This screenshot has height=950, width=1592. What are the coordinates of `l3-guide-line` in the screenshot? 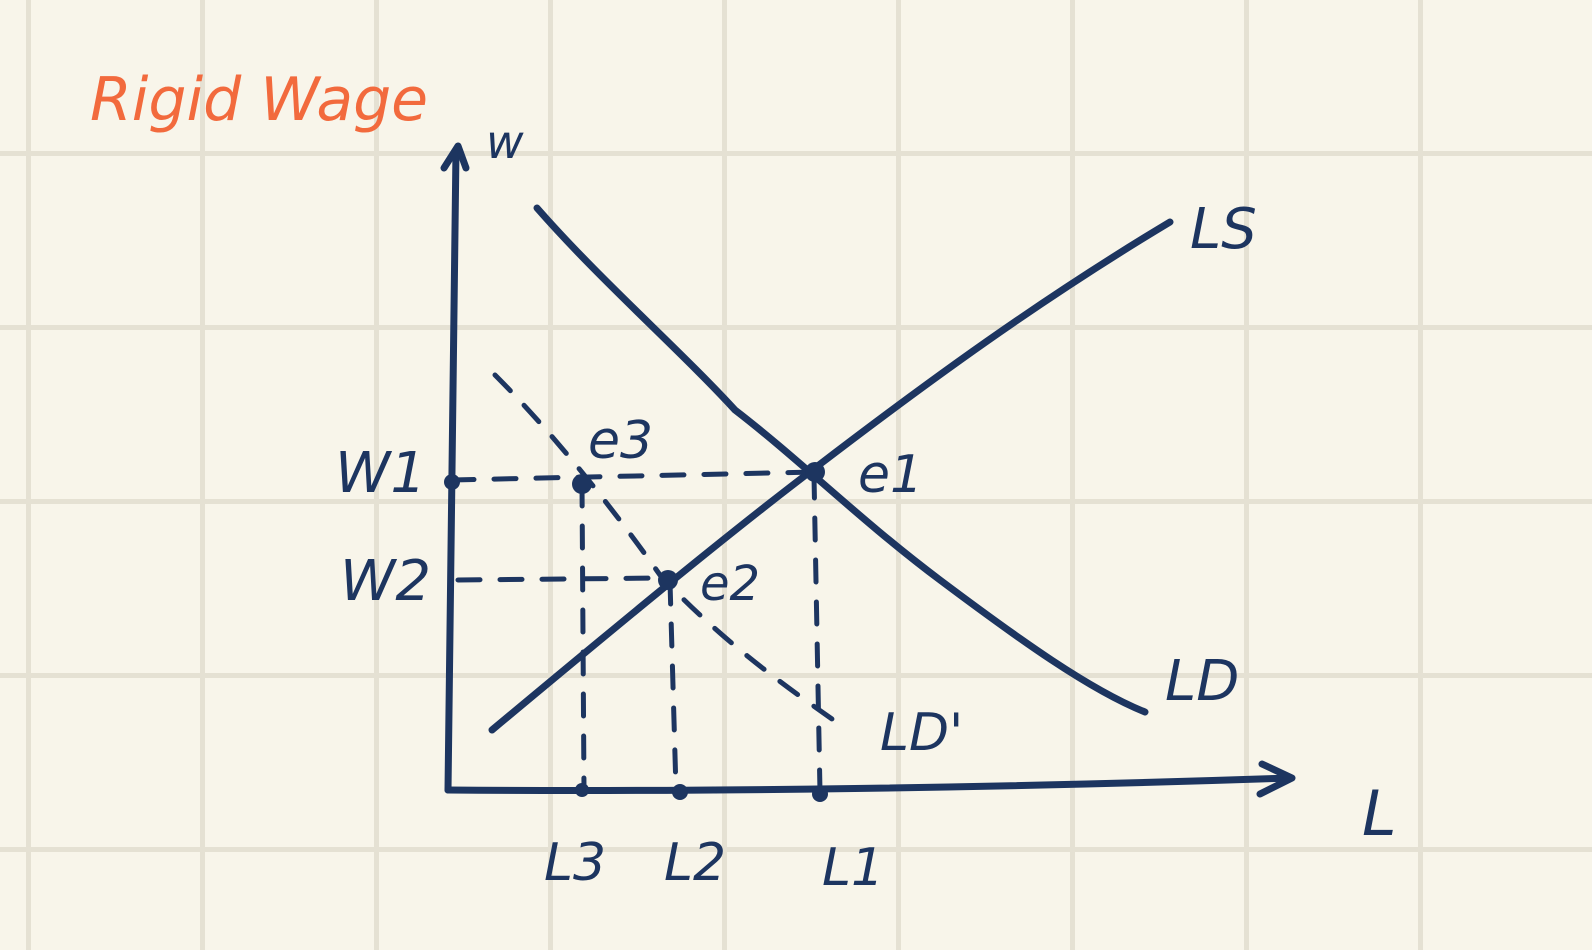 It's located at (583, 637).